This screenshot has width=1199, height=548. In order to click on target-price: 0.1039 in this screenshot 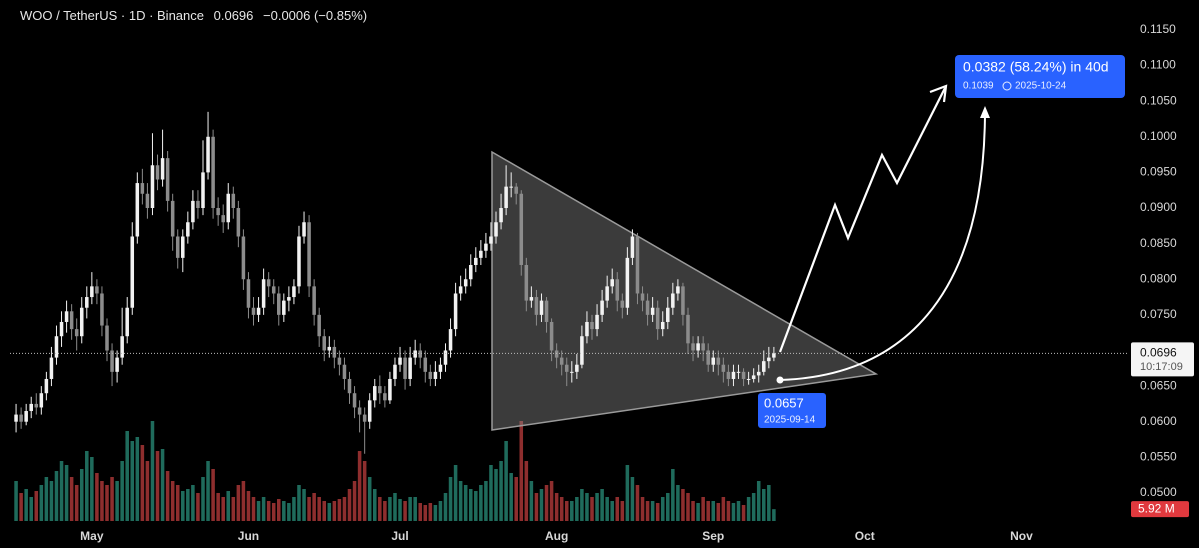, I will do `click(978, 86)`.